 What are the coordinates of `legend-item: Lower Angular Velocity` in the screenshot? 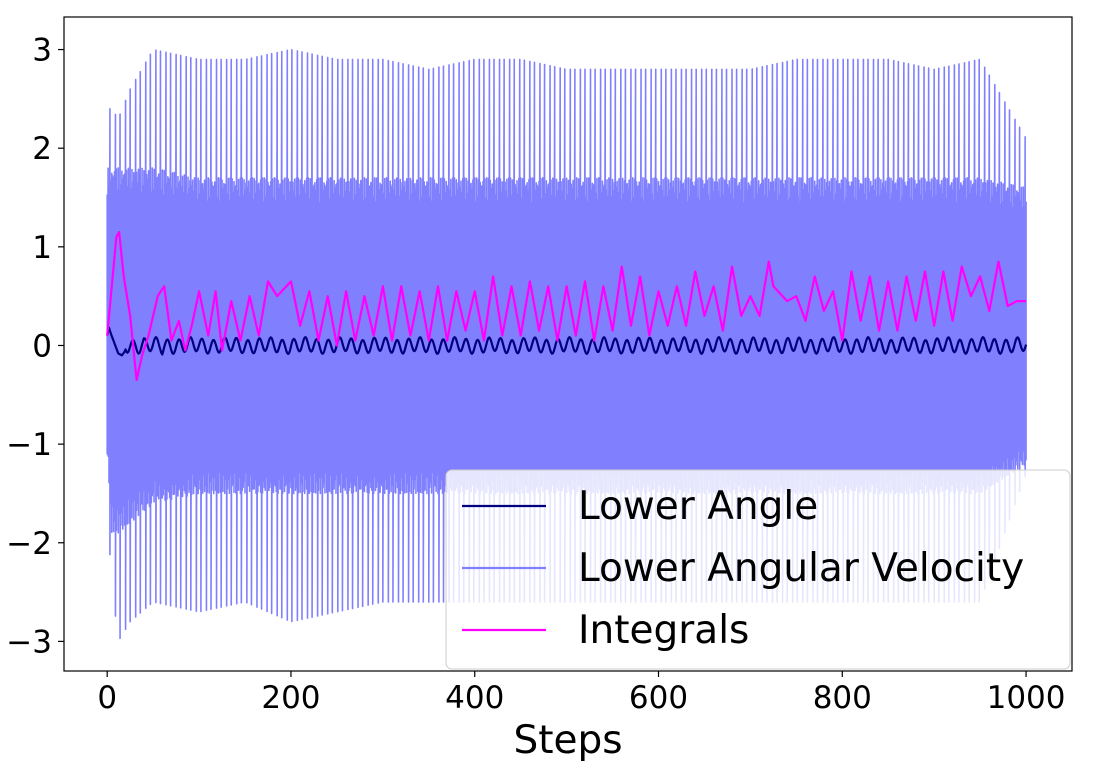 It's located at (743, 568).